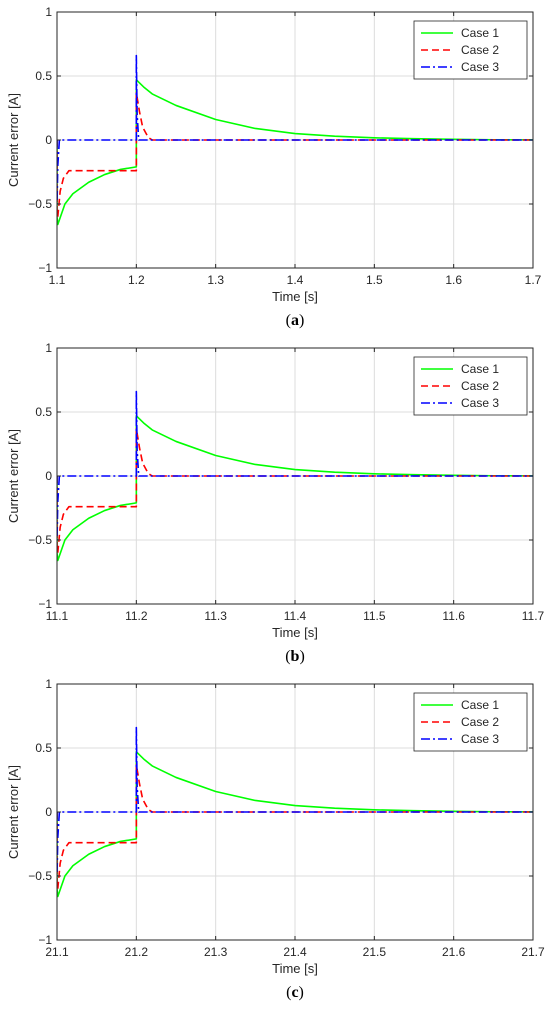 The image size is (550, 1011). What do you see at coordinates (454, 952) in the screenshot?
I see `x-tick-label: 21.6` at bounding box center [454, 952].